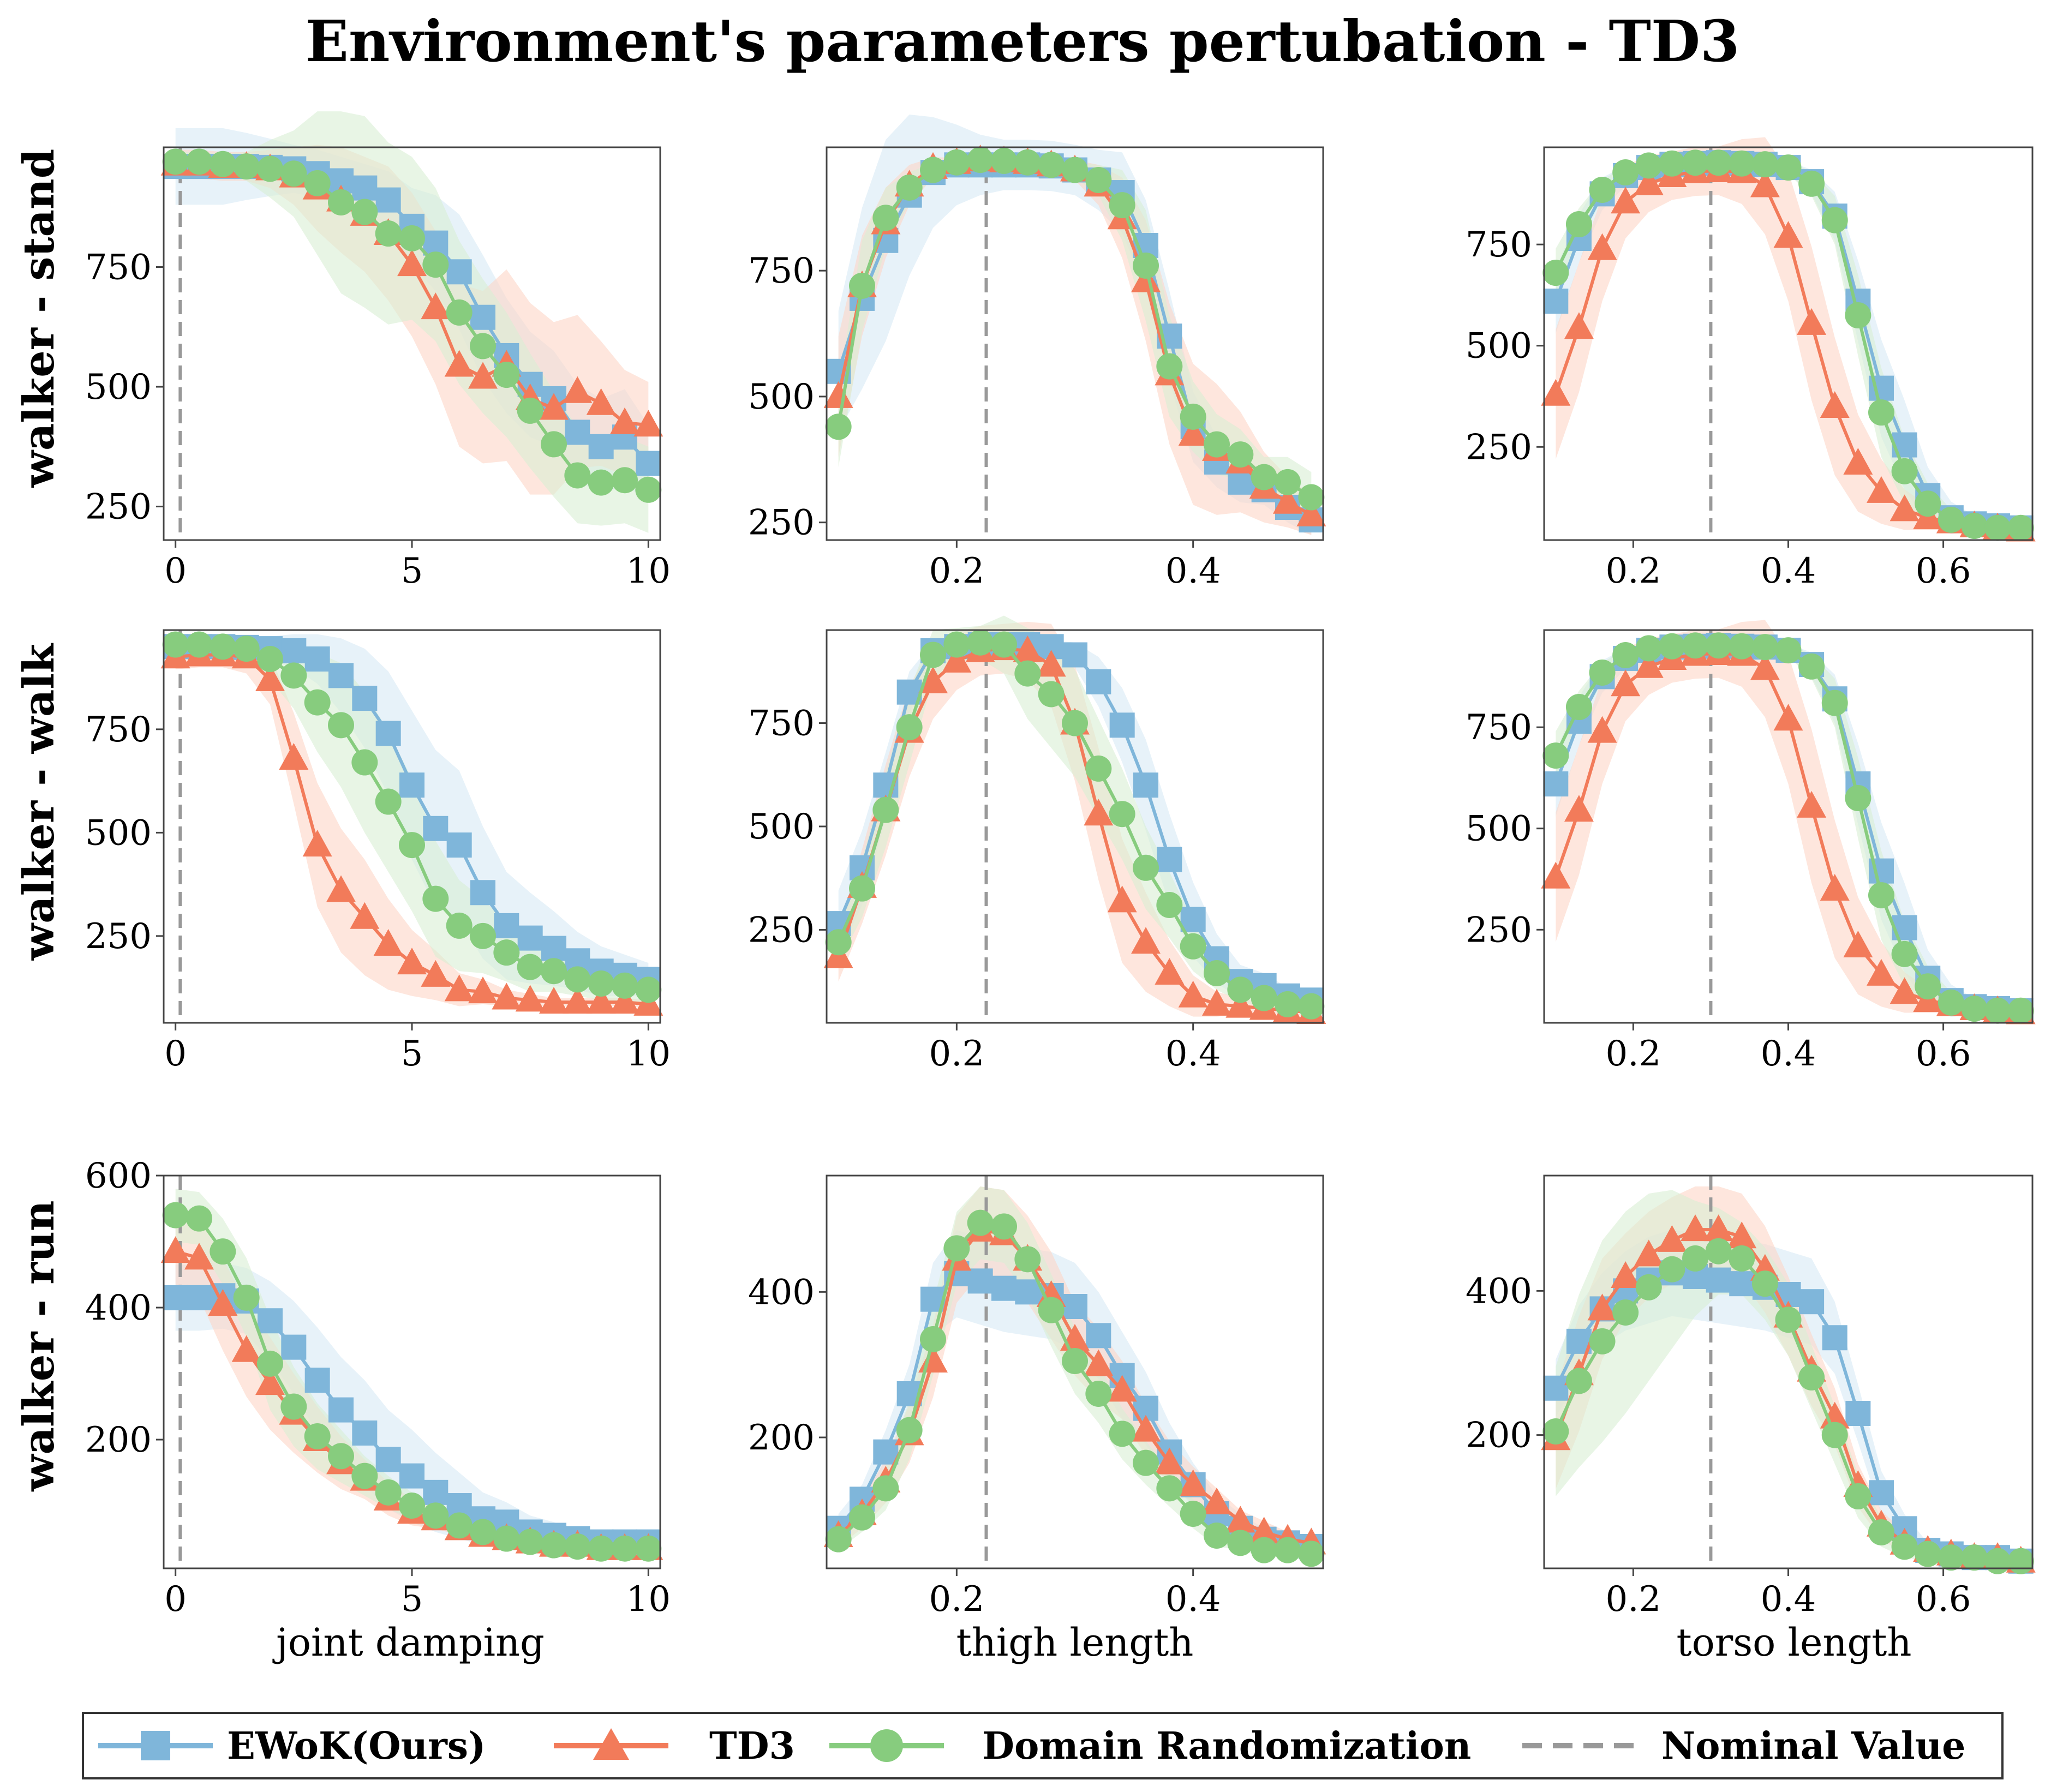  I want to click on axes-frame, so click(1075, 1371).